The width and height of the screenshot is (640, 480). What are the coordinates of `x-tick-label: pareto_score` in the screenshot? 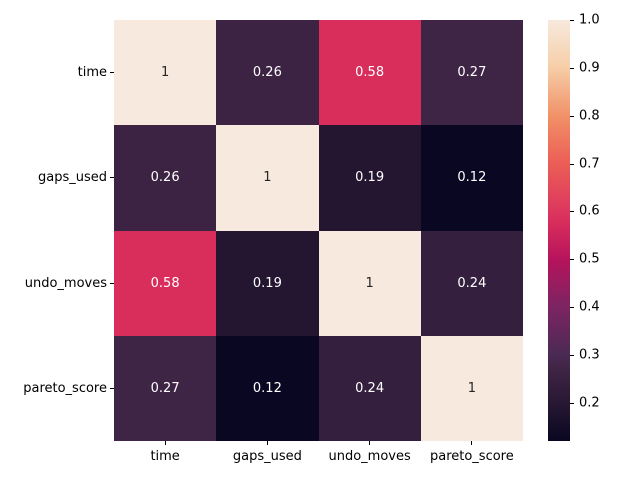 It's located at (471, 456).